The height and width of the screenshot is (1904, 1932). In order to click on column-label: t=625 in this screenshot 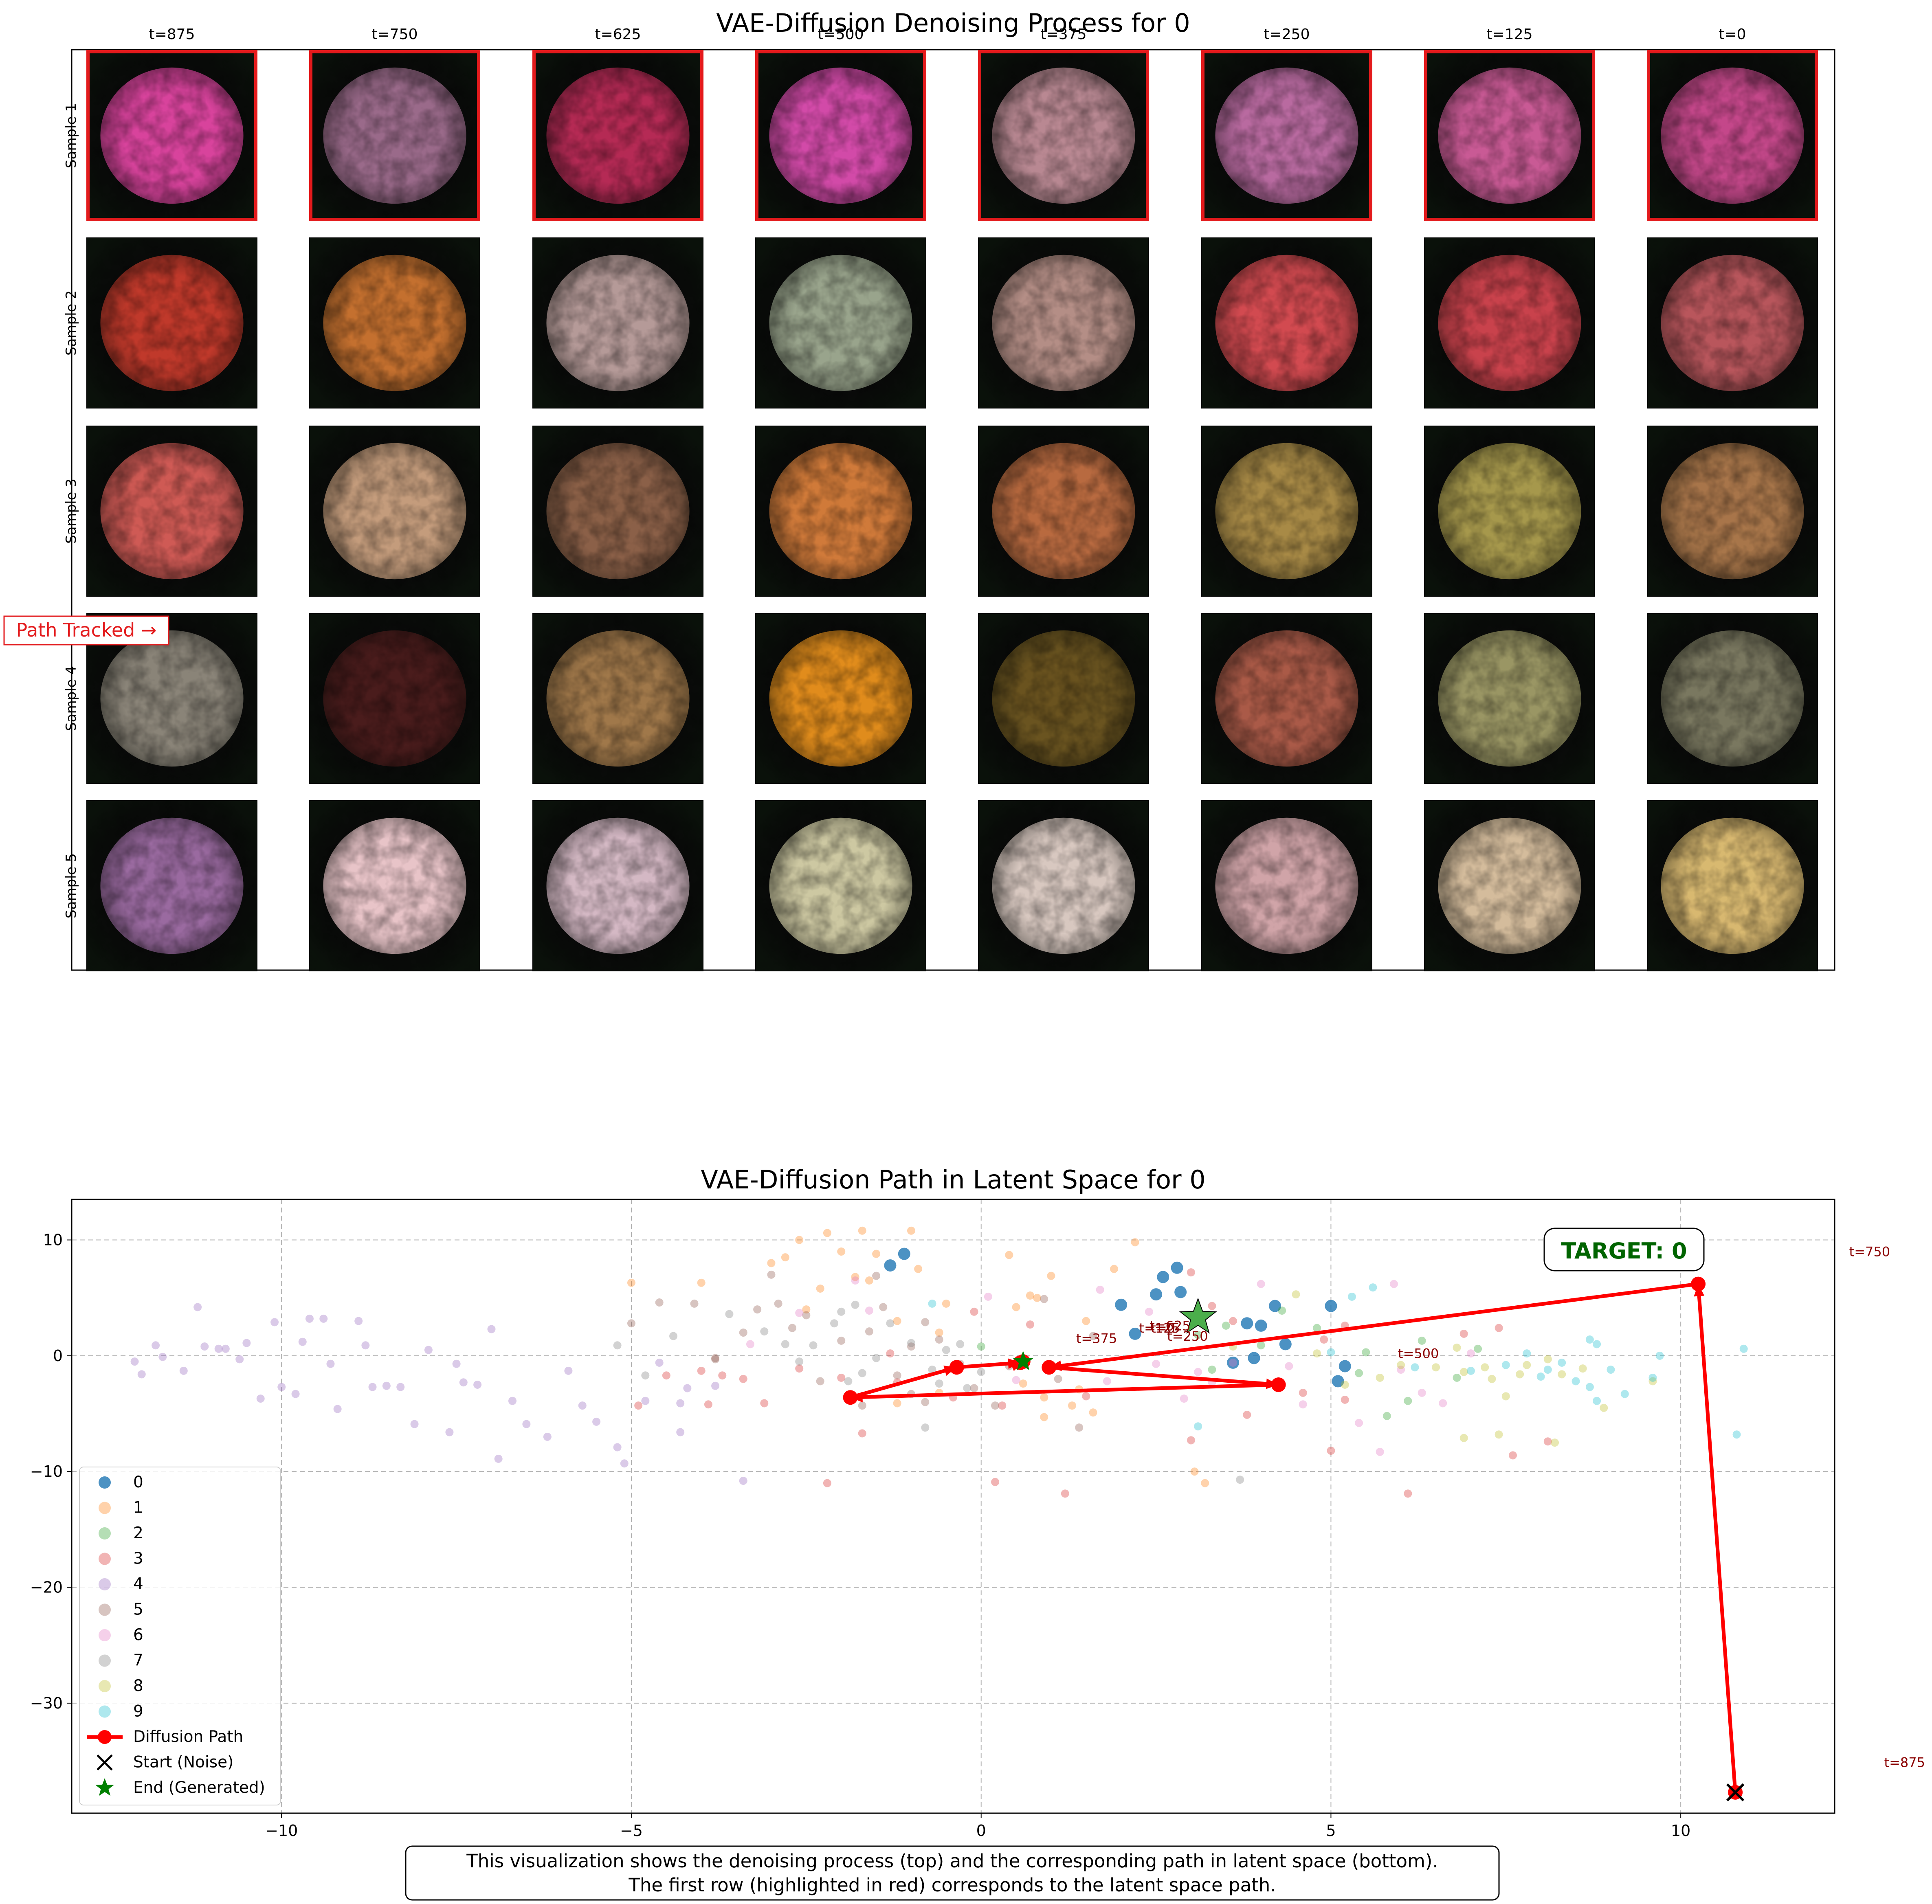, I will do `click(618, 34)`.